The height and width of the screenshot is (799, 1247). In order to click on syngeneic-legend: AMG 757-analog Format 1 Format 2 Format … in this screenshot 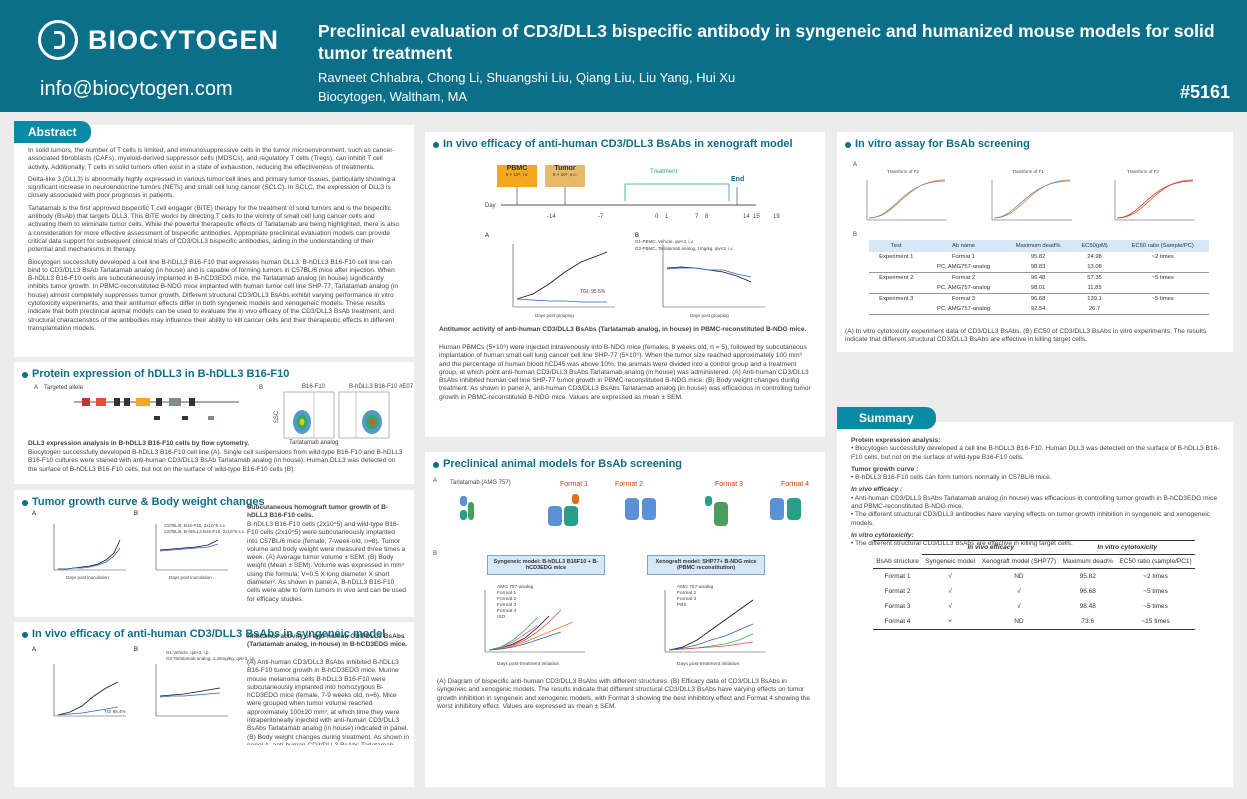, I will do `click(515, 603)`.